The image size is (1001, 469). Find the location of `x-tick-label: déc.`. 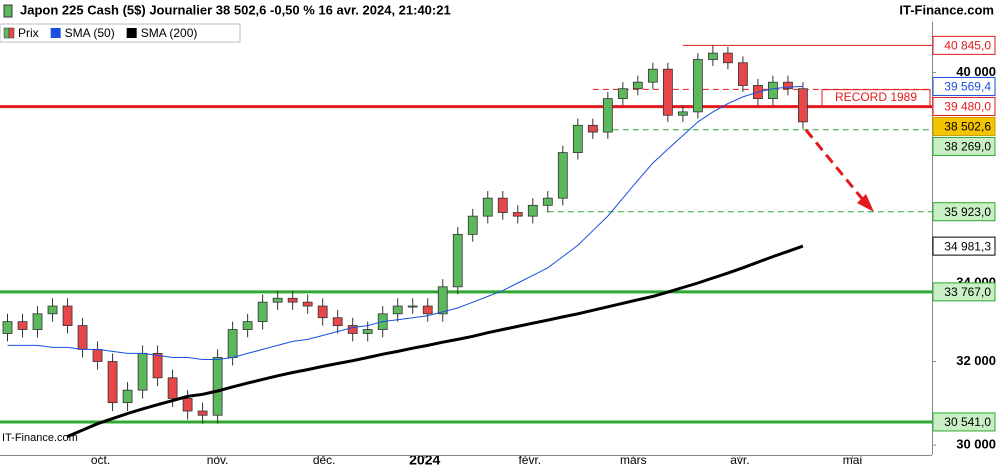

x-tick-label: déc. is located at coordinates (324, 460).